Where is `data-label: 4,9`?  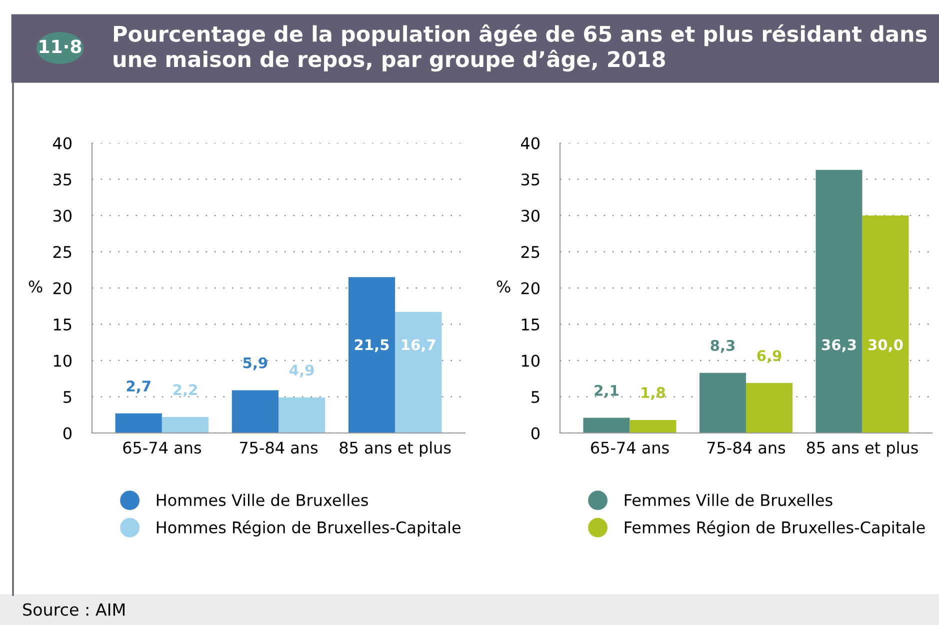
data-label: 4,9 is located at coordinates (302, 371).